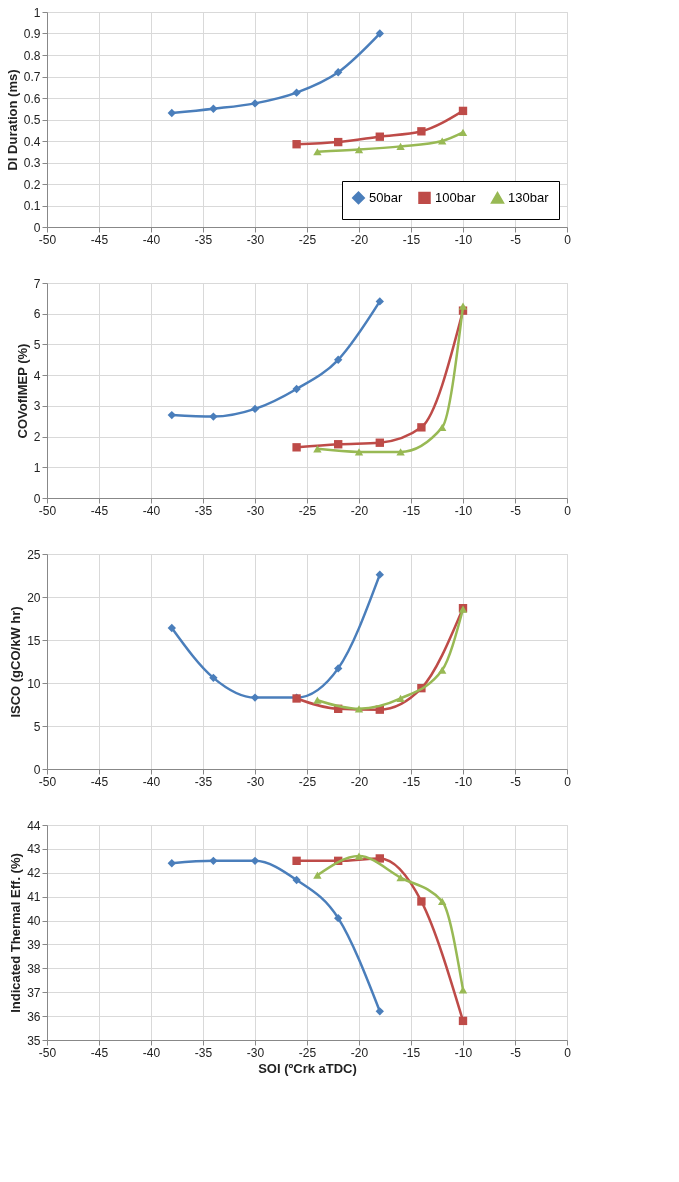  I want to click on y-axis-title: DI Duration (ms), so click(12, 120).